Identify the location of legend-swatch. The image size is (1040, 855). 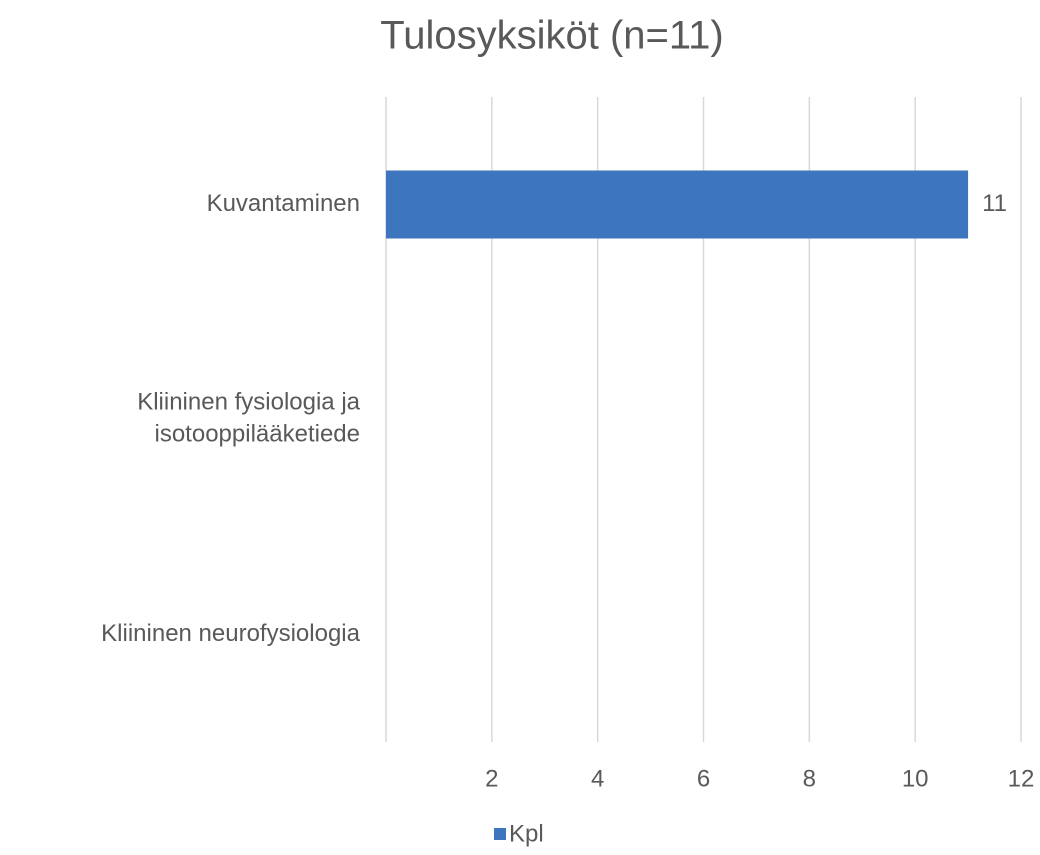
(500, 834).